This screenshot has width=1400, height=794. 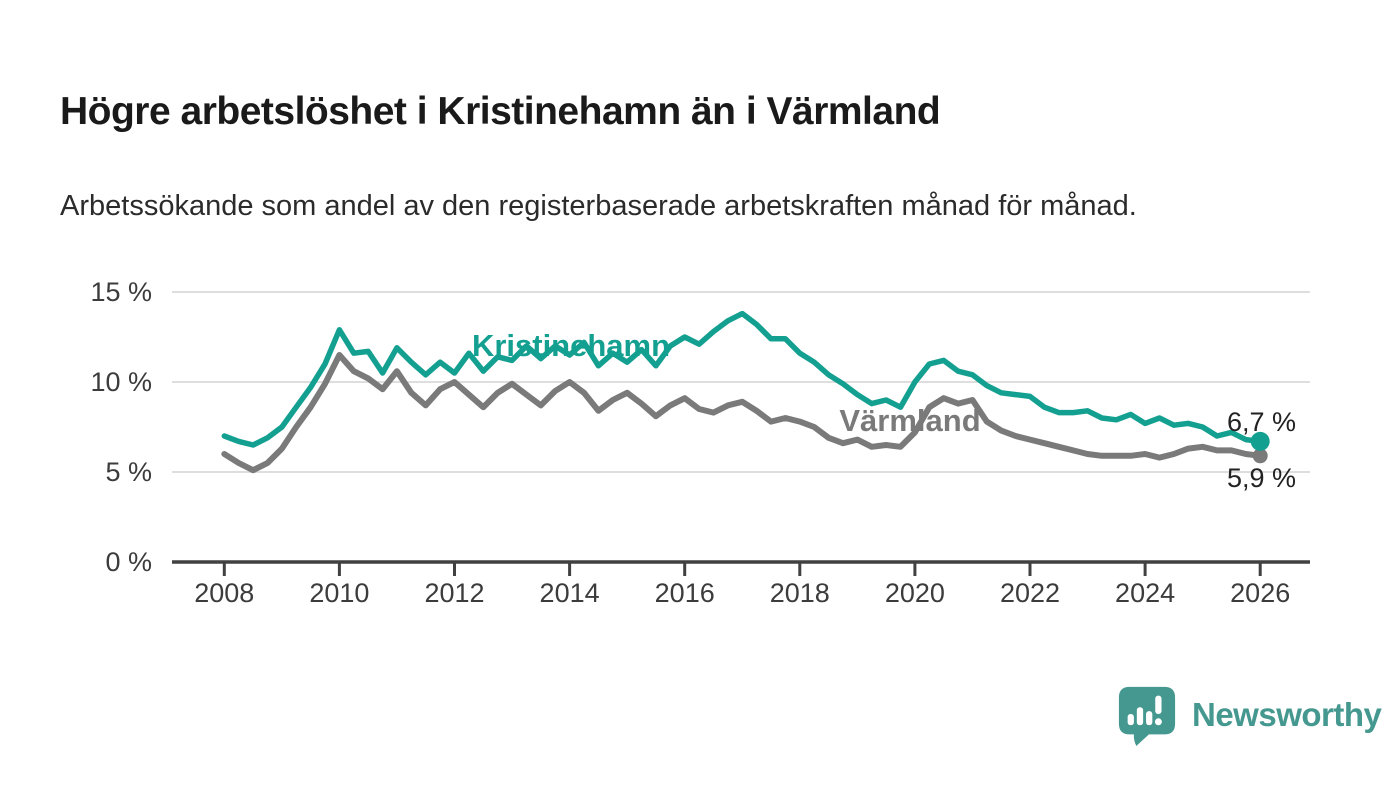 I want to click on x-tick-label-2008: 2008, so click(x=224, y=593).